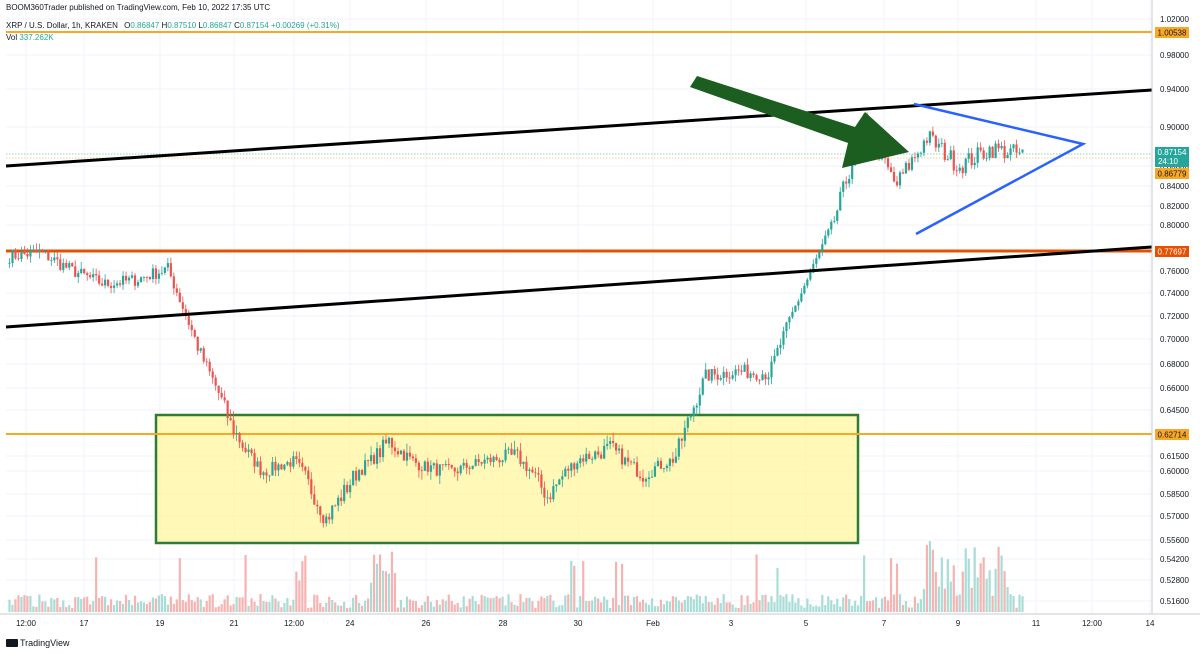 This screenshot has width=1200, height=659. Describe the element at coordinates (234, 623) in the screenshot. I see `time-tick-label: 21` at that location.